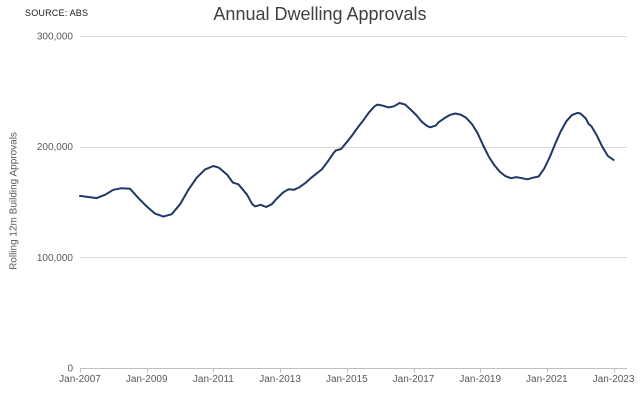  Describe the element at coordinates (347, 379) in the screenshot. I see `x-tick-label: Jan-2015` at that location.